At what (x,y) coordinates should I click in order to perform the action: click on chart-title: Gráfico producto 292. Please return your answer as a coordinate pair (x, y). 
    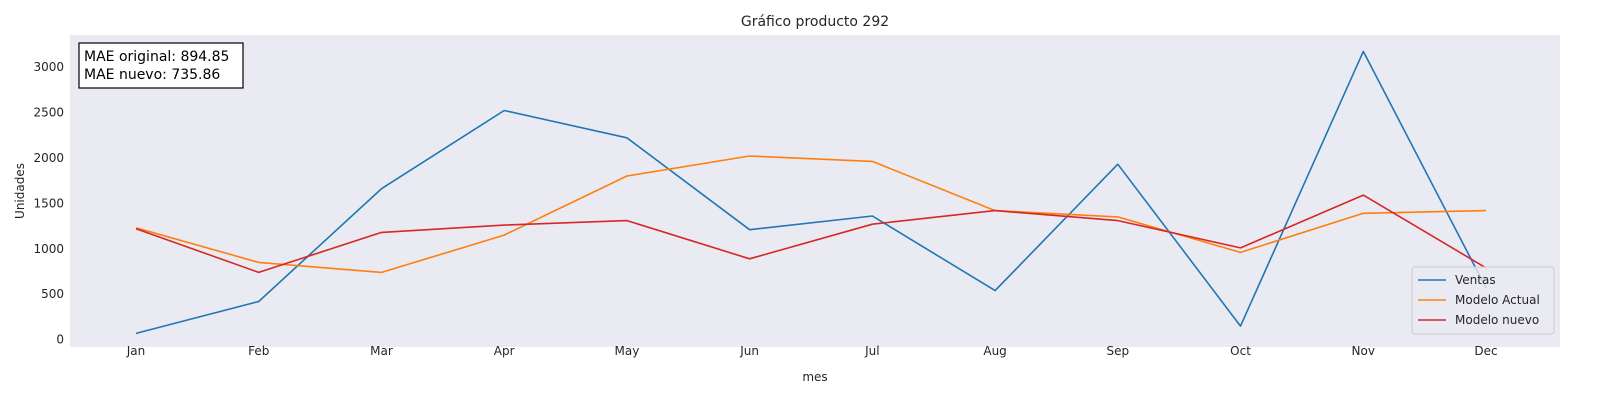
    Looking at the image, I should click on (815, 22).